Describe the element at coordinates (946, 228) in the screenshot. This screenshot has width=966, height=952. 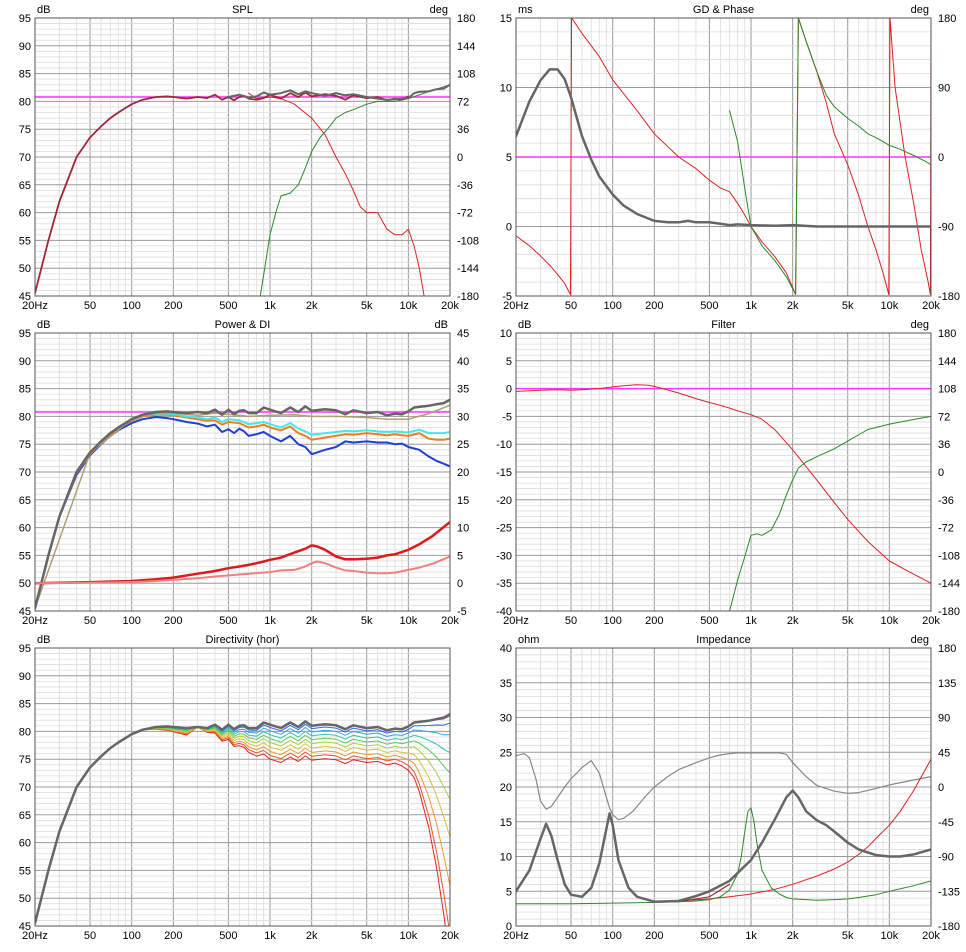
I see `y2-tick-label: -90` at that location.